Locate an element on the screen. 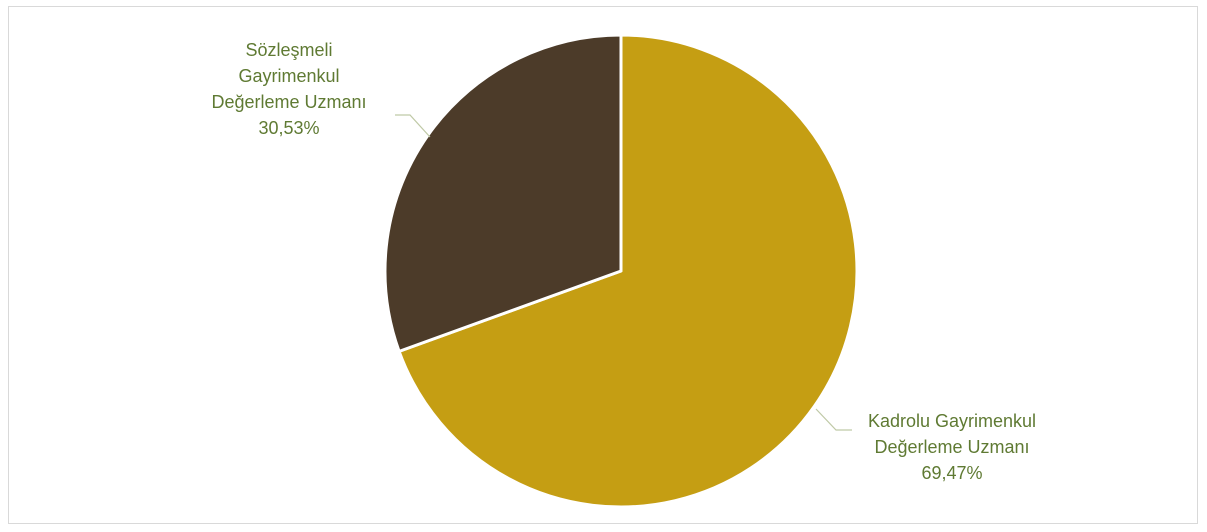 Image resolution: width=1207 pixels, height=532 pixels. slice-category-label-1-line-1: Kadrolu Gayrimenkul is located at coordinates (952, 421).